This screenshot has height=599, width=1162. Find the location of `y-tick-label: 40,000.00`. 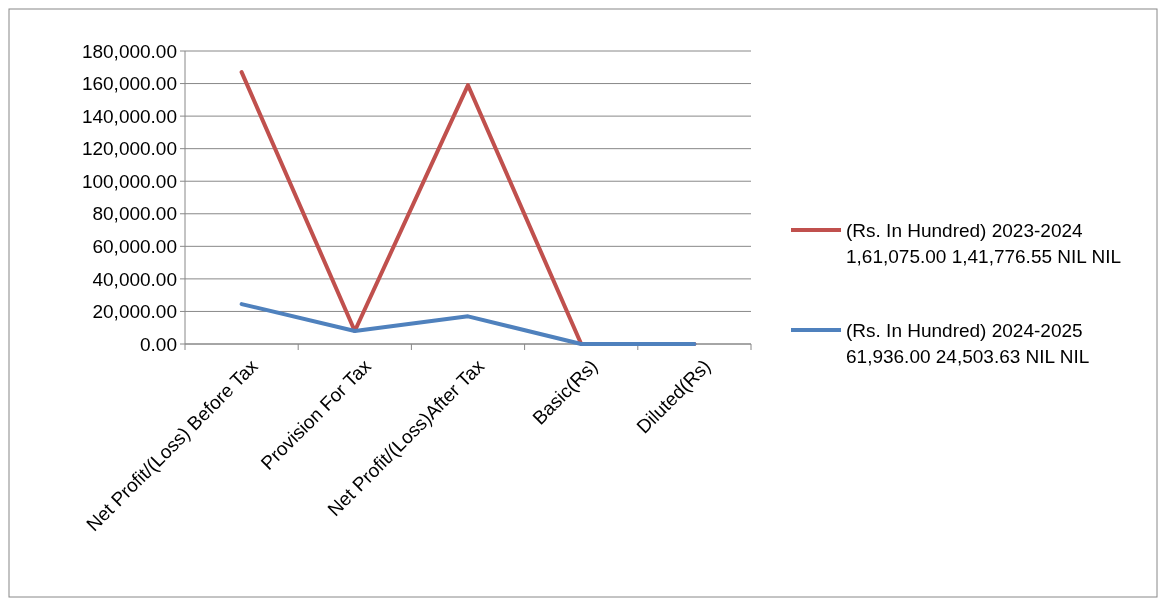

y-tick-label: 40,000.00 is located at coordinates (134, 279).